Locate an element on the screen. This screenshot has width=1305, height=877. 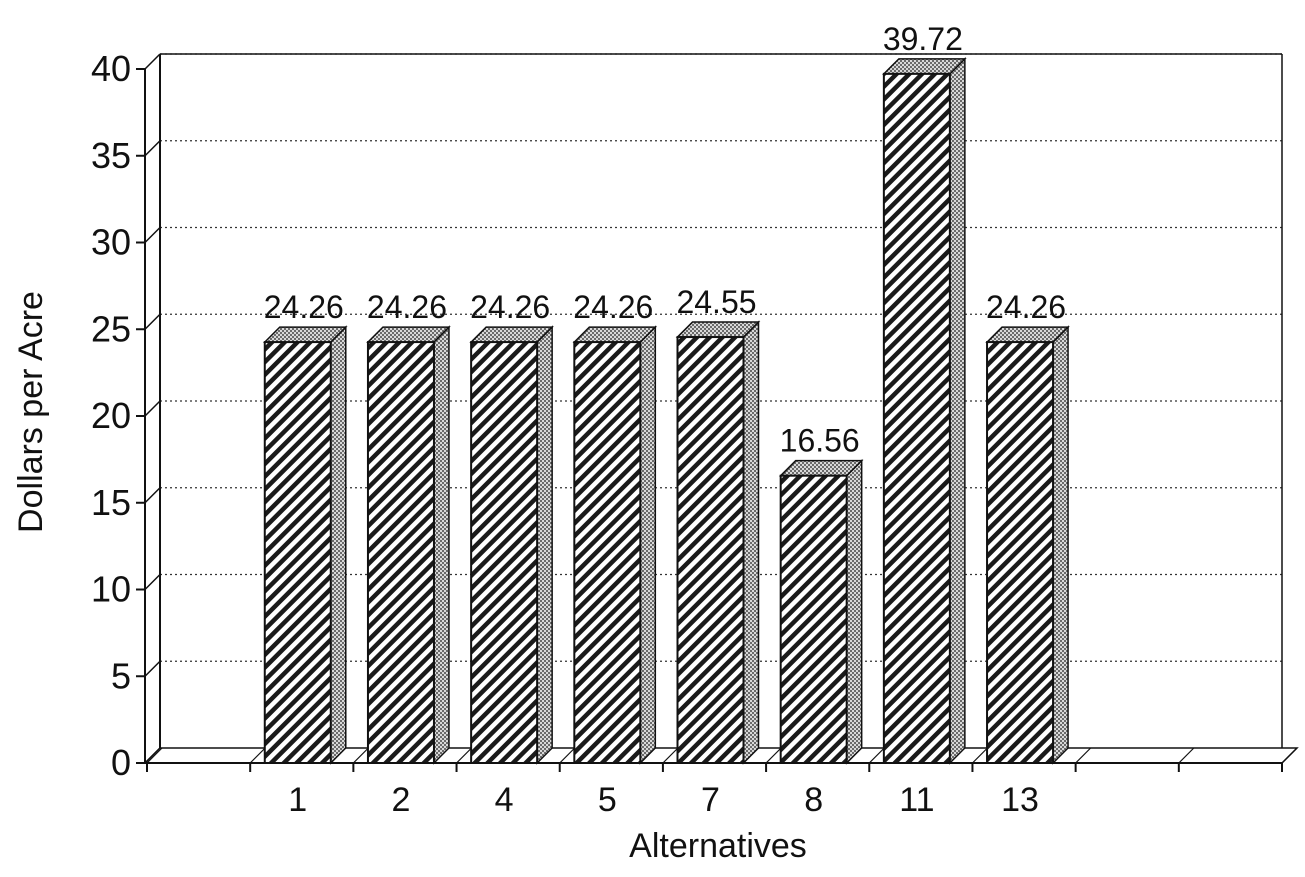
x-tick-label: 13 is located at coordinates (1020, 800).